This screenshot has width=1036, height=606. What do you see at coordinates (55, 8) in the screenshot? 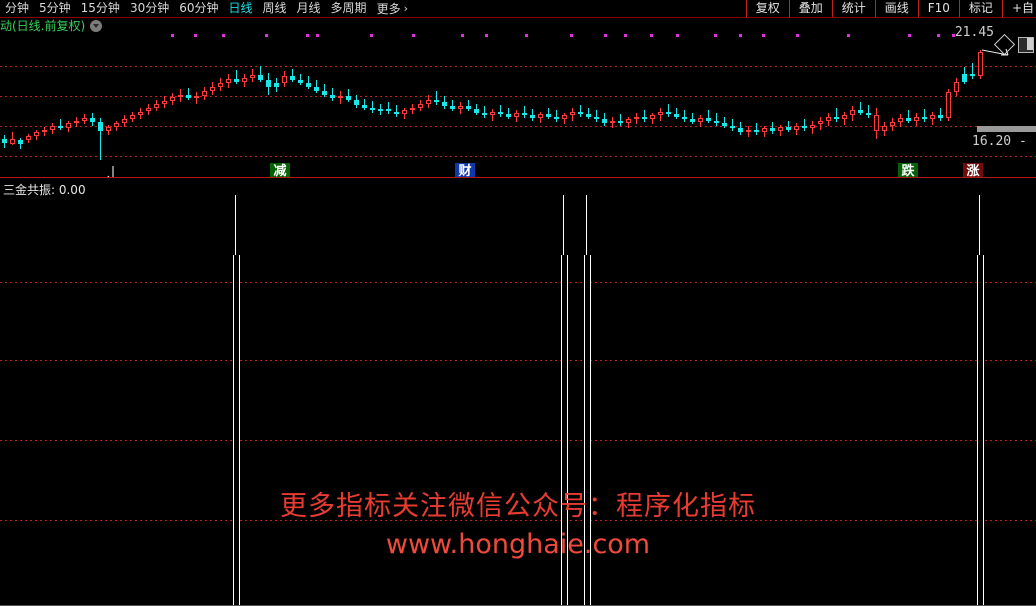
I see `timeframe-tab-1: 5分钟` at bounding box center [55, 8].